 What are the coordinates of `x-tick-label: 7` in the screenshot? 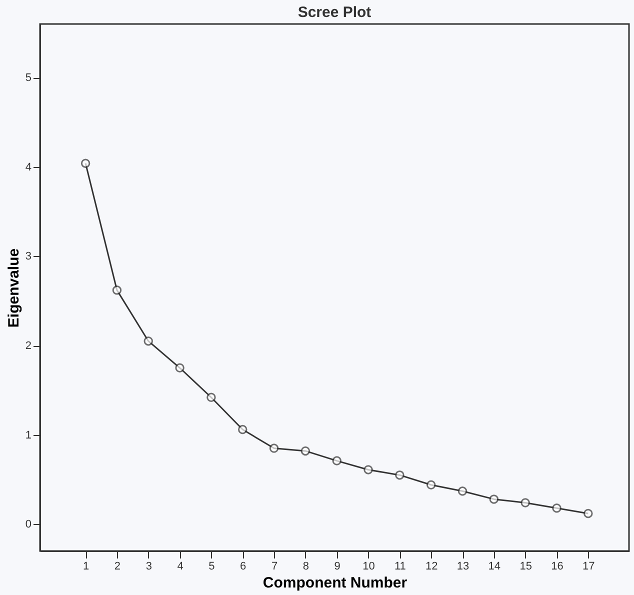 It's located at (274, 566).